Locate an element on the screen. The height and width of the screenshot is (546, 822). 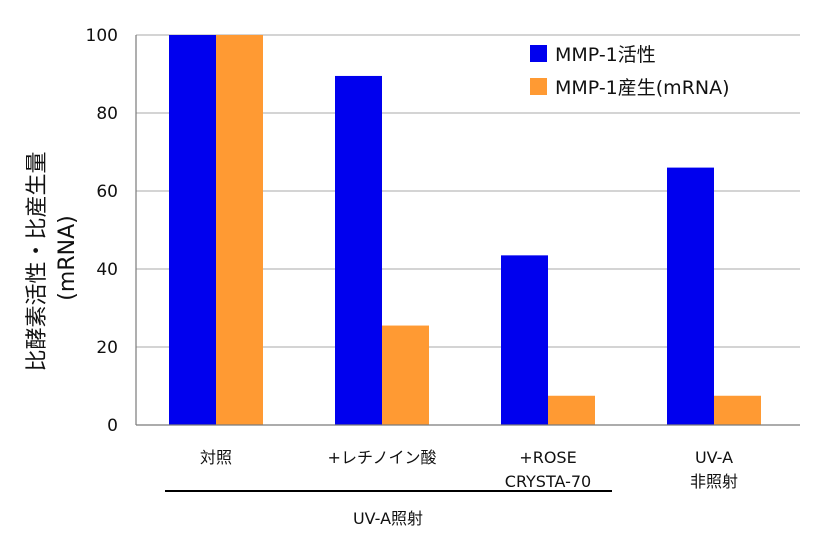
category-label: 対照 is located at coordinates (216, 457).